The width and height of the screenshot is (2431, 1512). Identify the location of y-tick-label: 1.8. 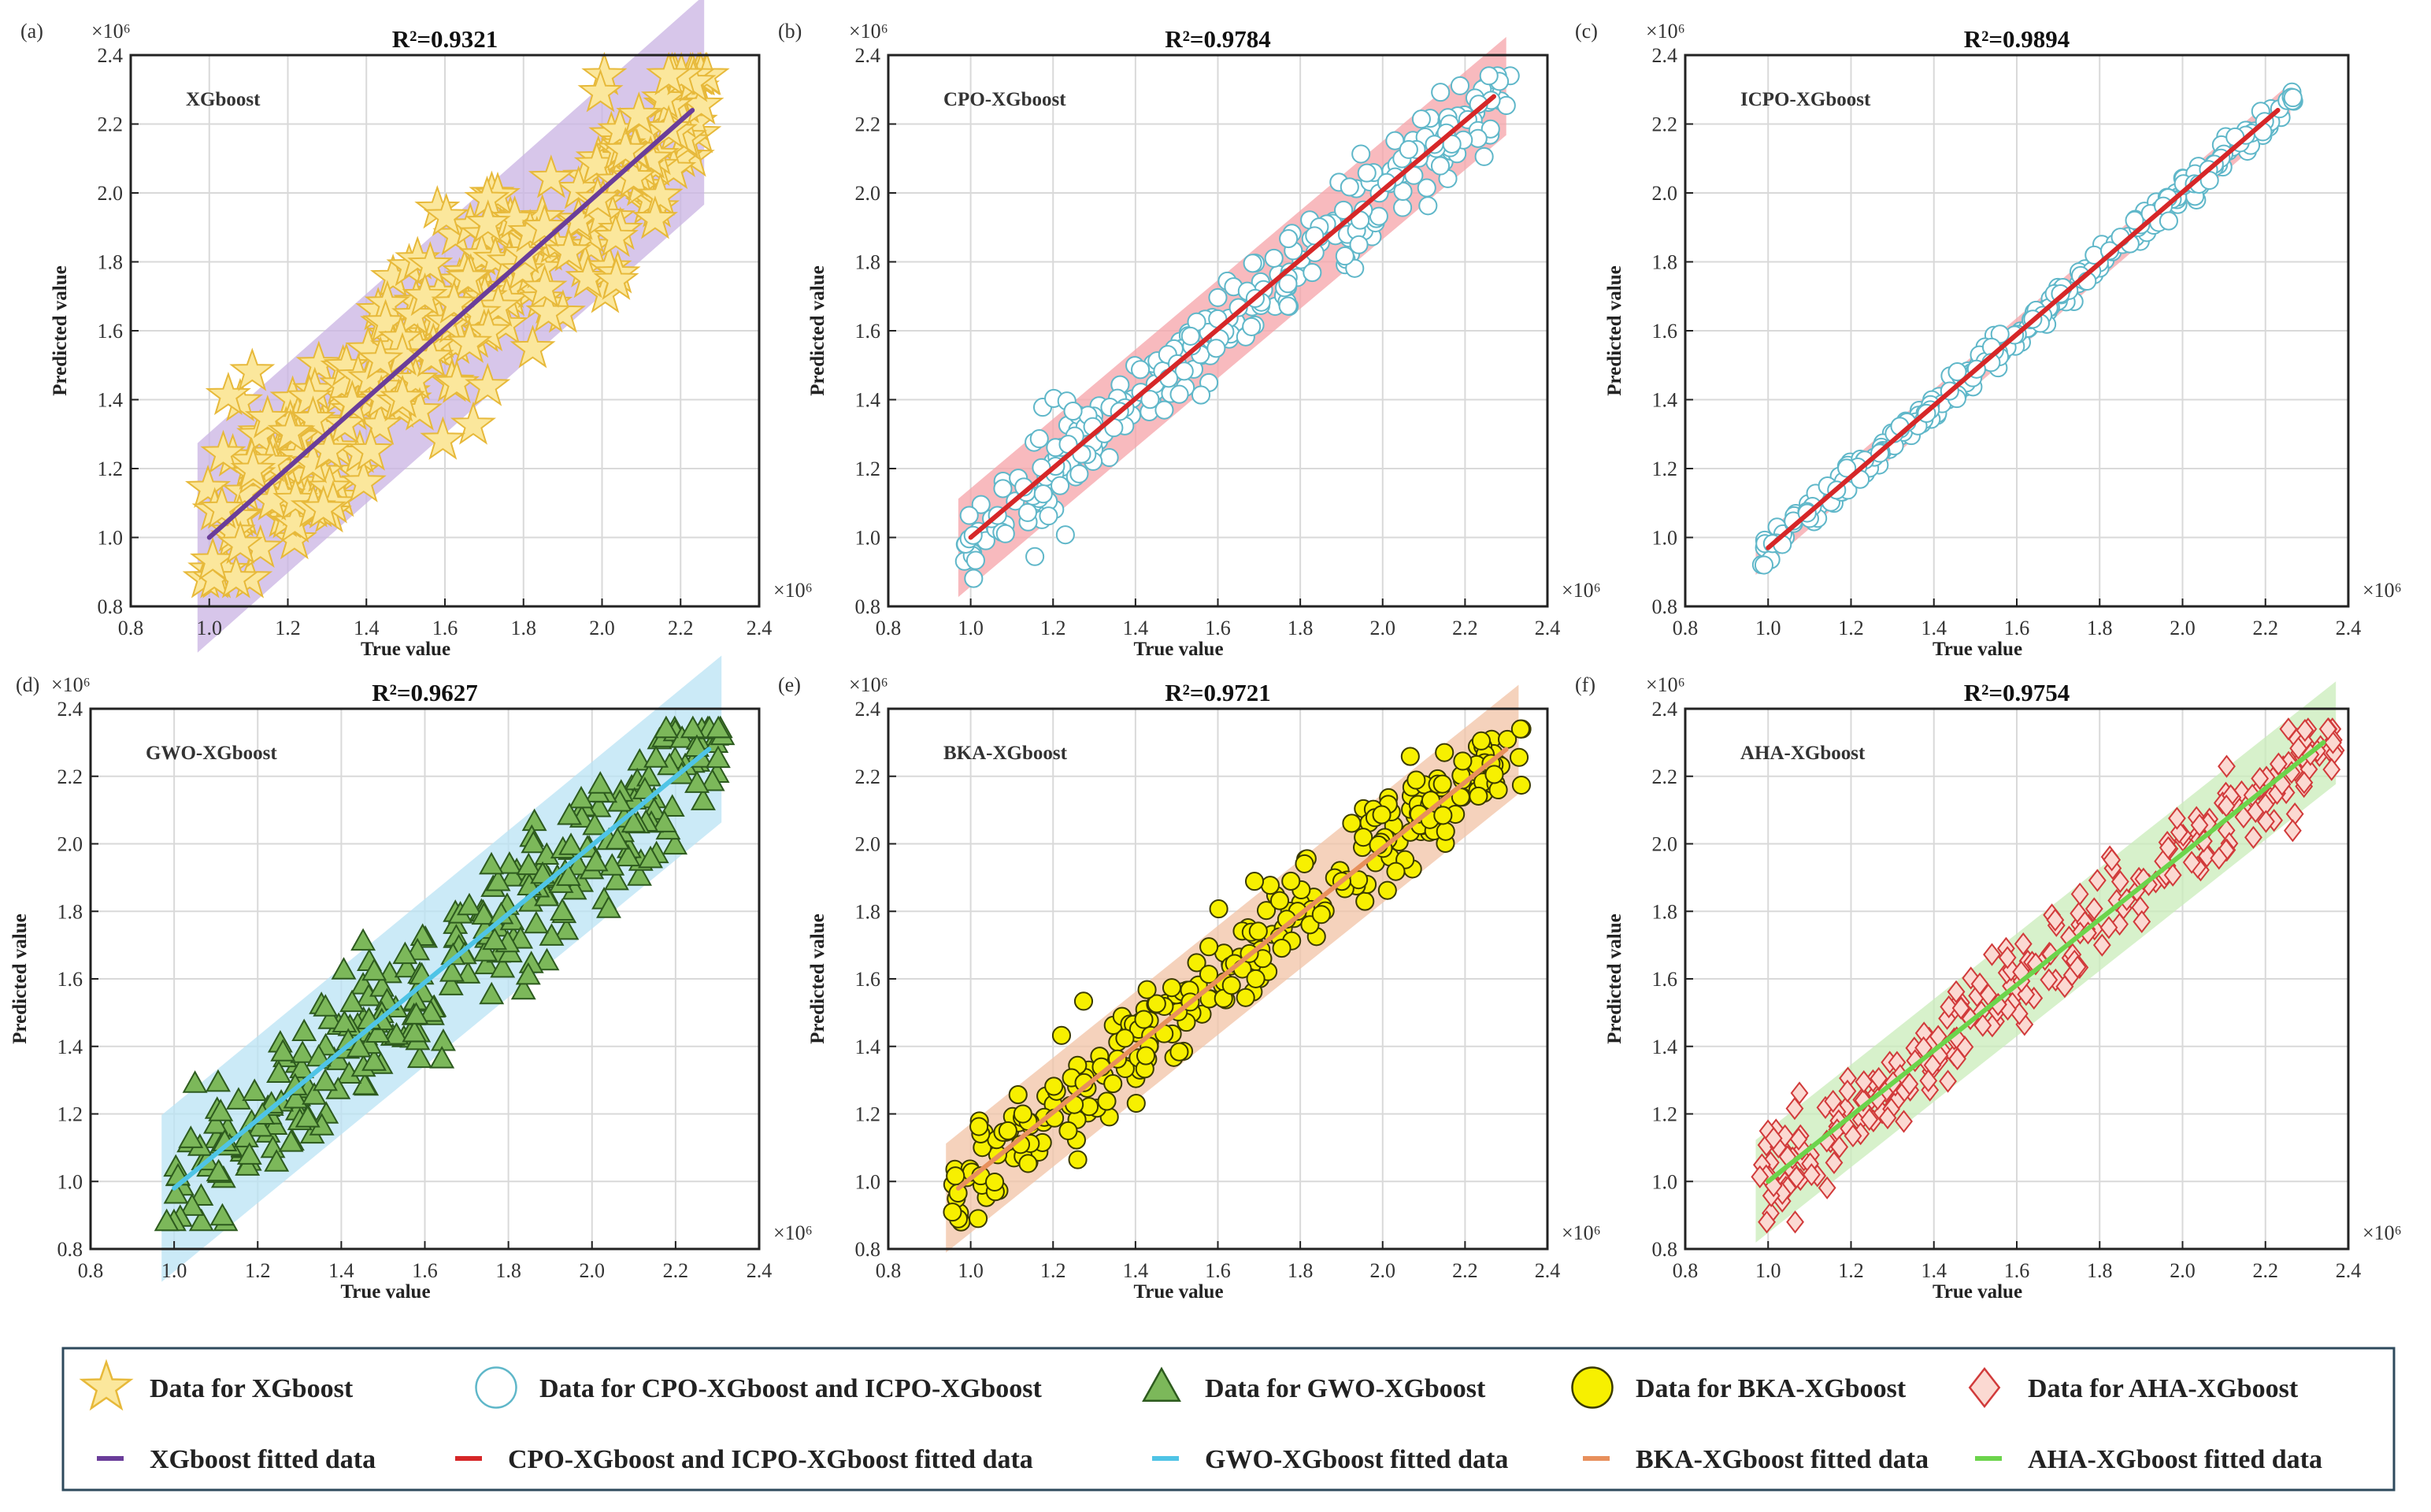
(1665, 262).